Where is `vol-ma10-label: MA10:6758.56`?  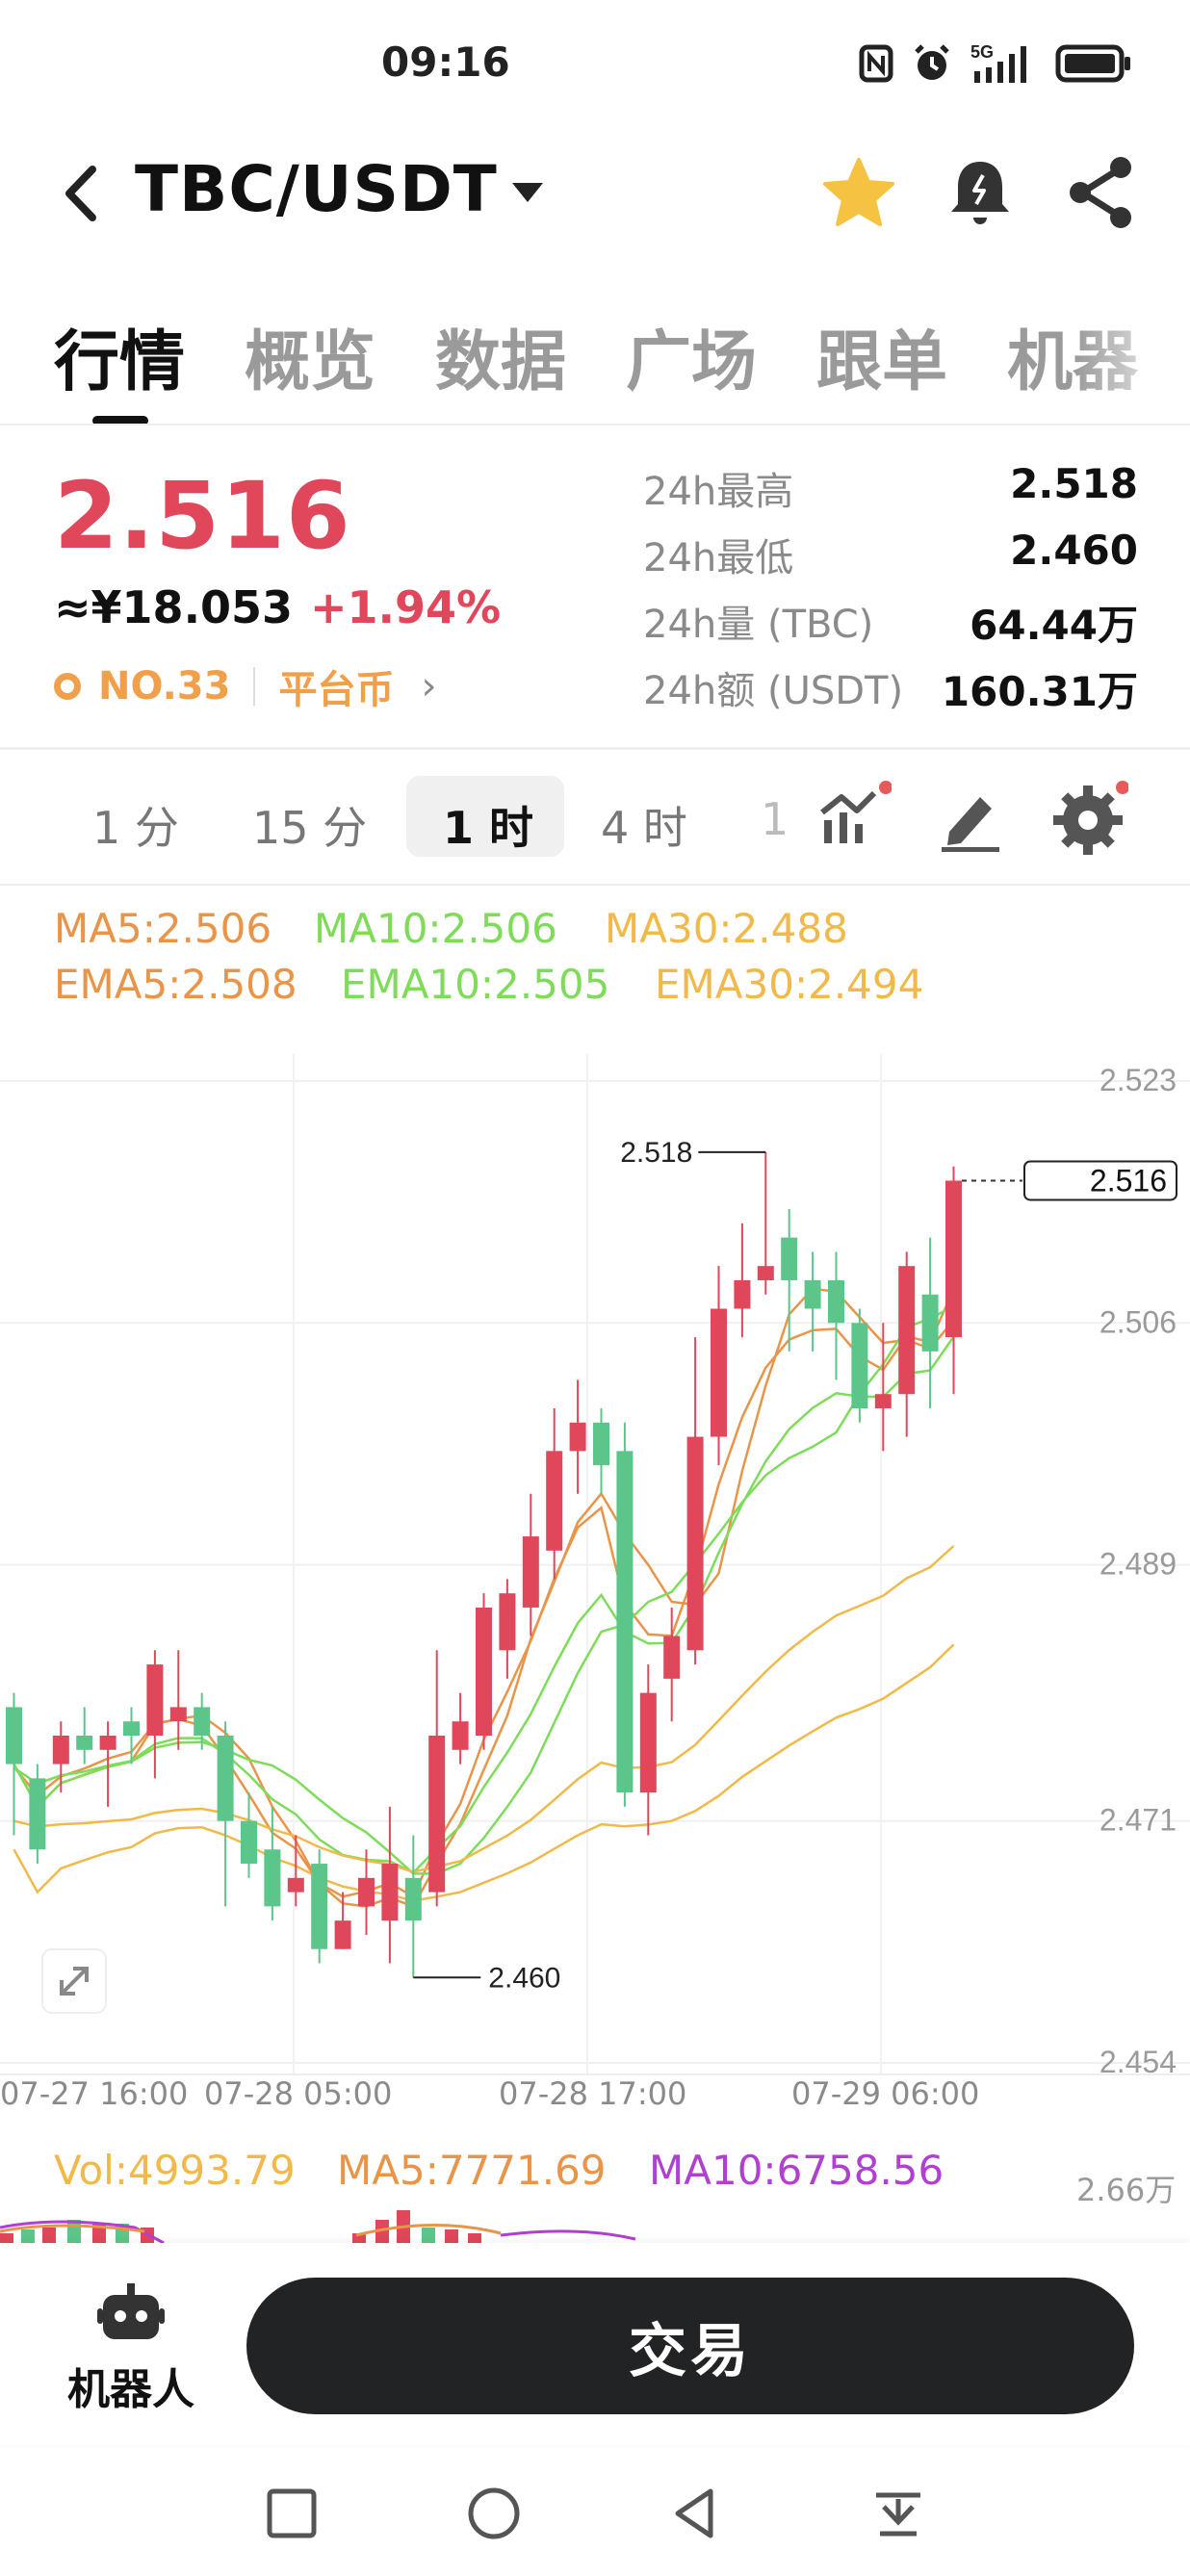
vol-ma10-label: MA10:6758.56 is located at coordinates (797, 2170).